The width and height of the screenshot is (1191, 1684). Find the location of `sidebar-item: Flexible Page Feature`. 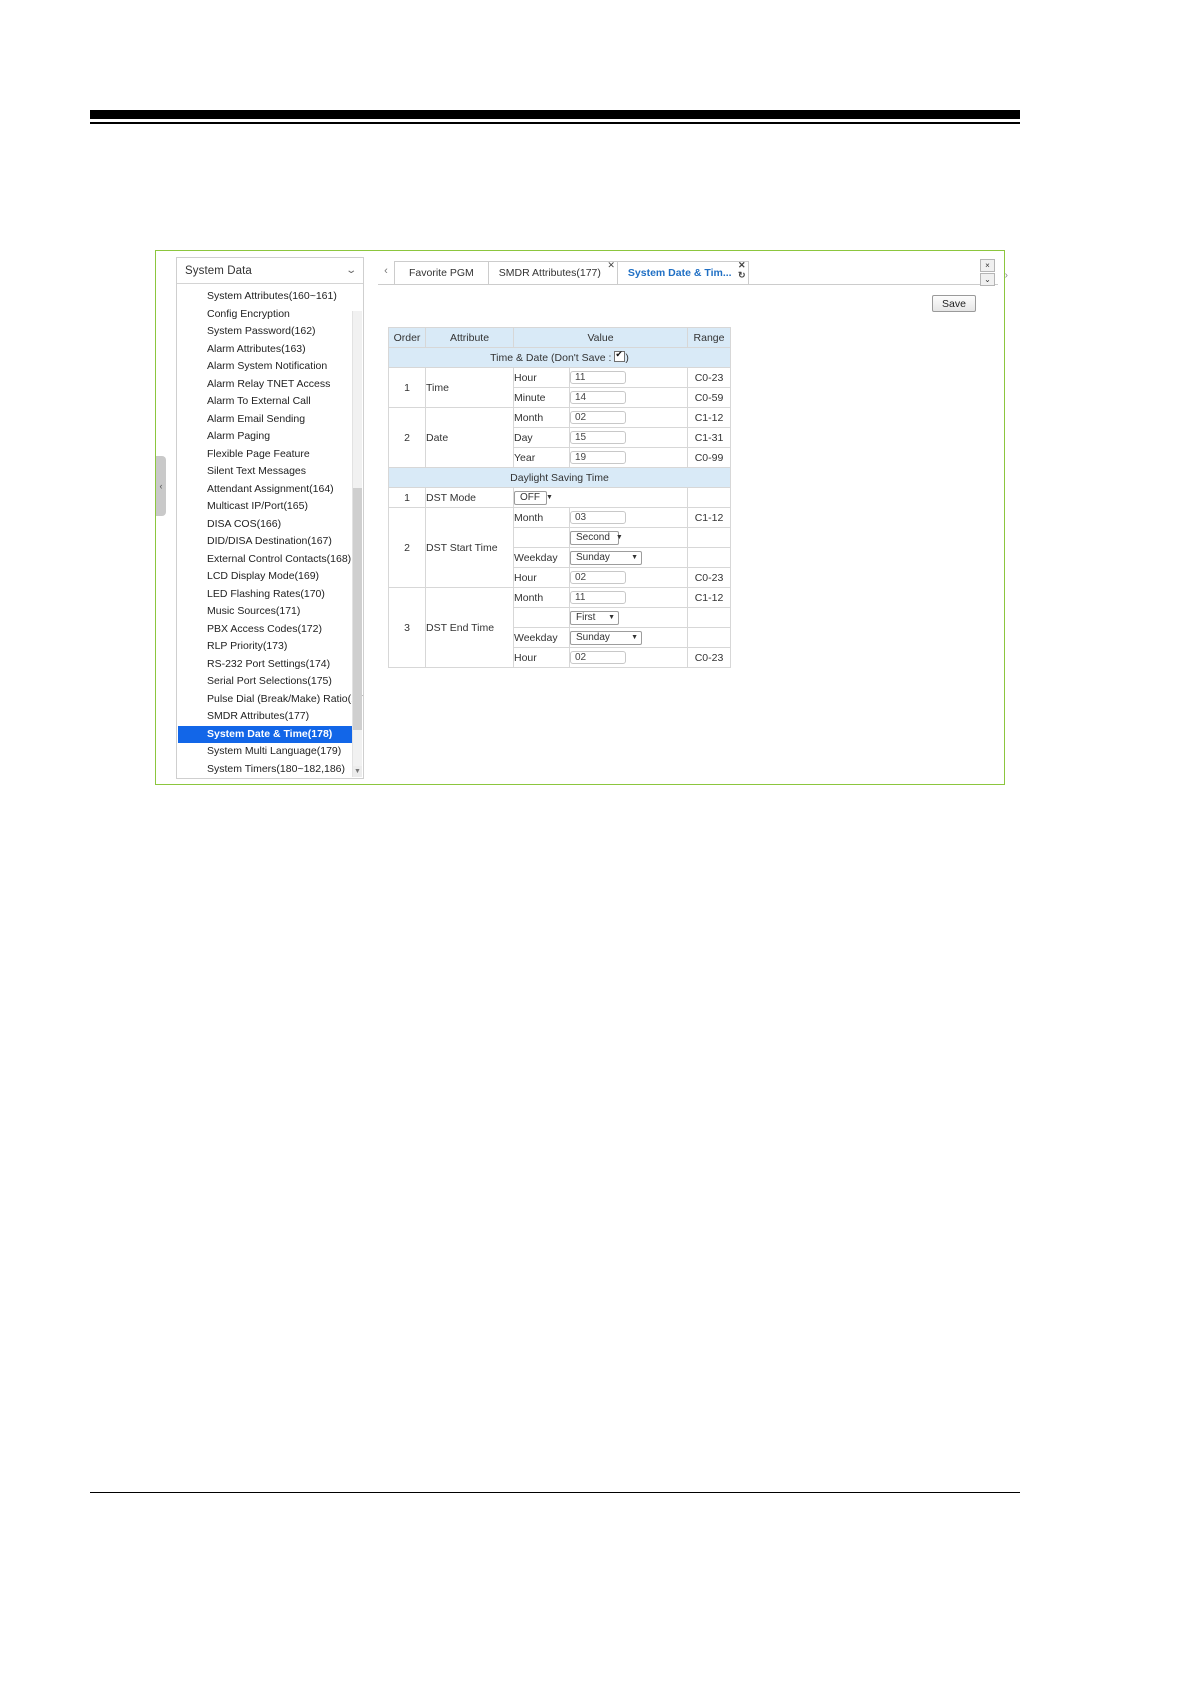

sidebar-item: Flexible Page Feature is located at coordinates (258, 453).